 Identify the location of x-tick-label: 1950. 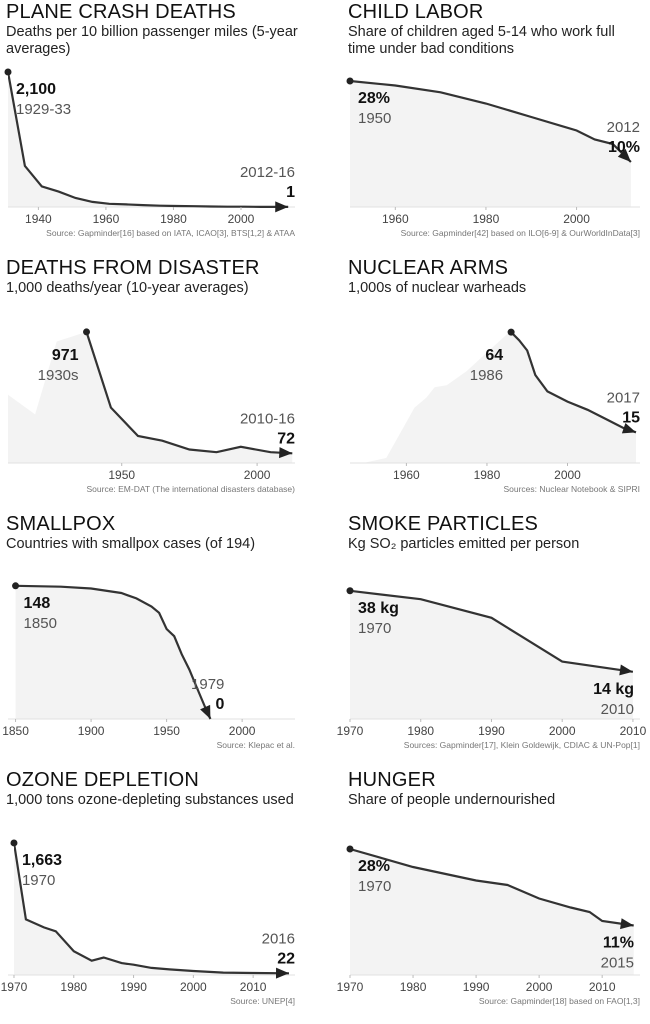
(166, 731).